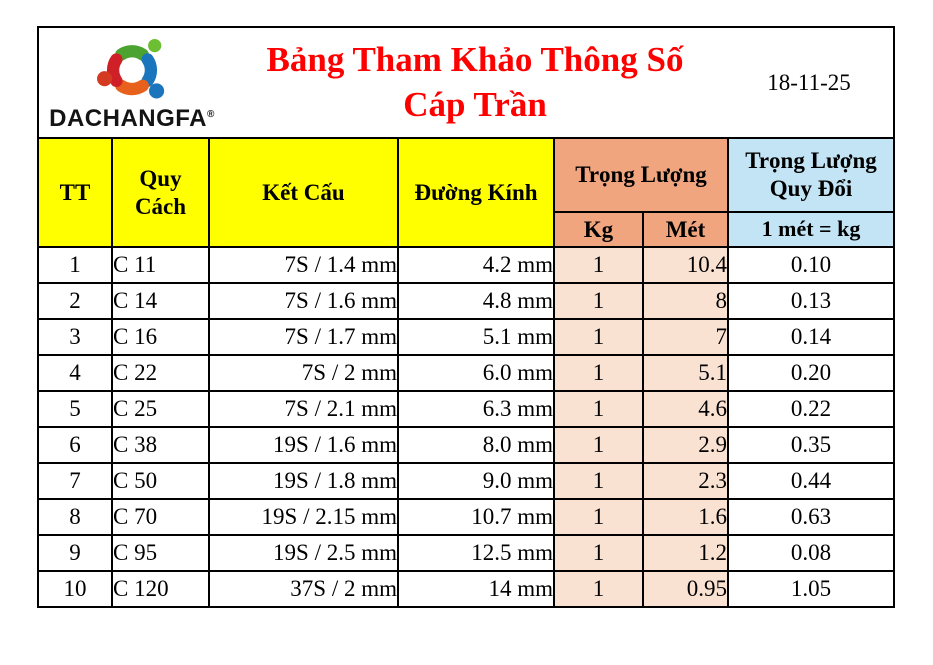 This screenshot has height=665, width=933. I want to click on cell-met: 4.6, so click(685, 409).